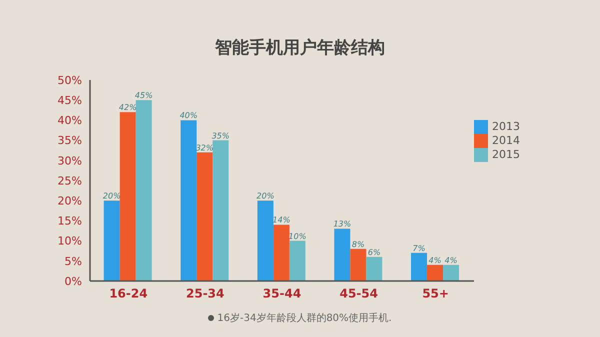  I want to click on y-tick-label: 20%, so click(70, 201).